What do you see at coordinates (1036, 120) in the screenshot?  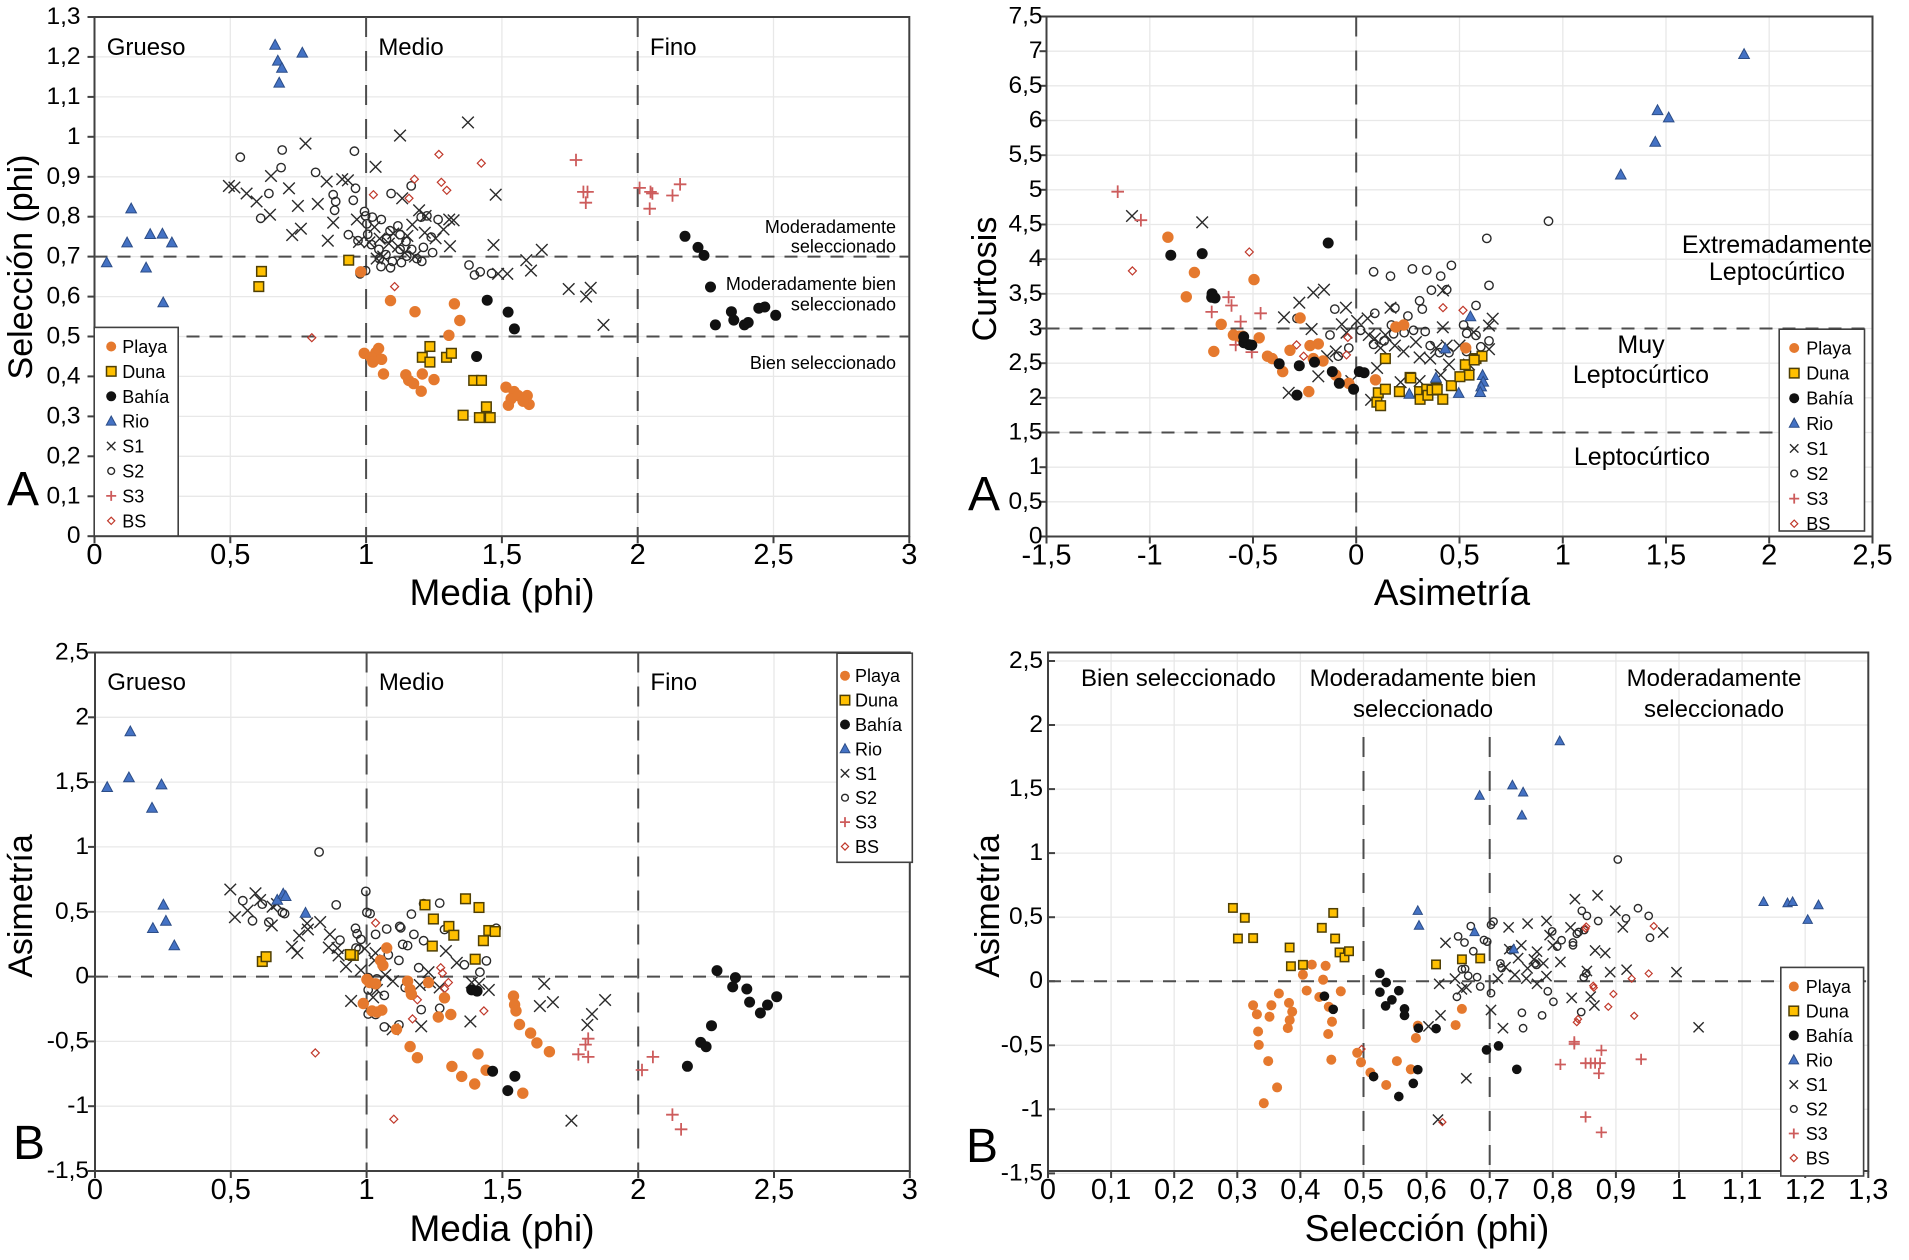 I see `svg-text: 6` at bounding box center [1036, 120].